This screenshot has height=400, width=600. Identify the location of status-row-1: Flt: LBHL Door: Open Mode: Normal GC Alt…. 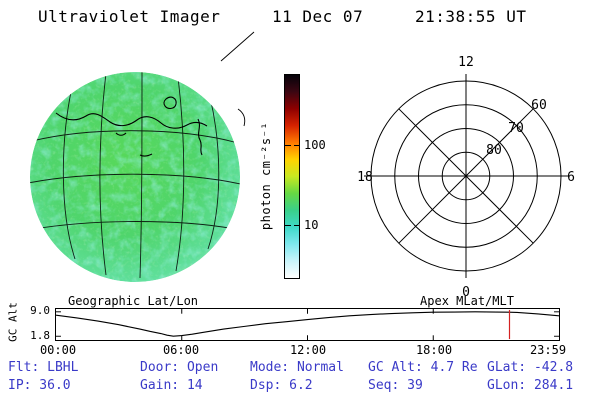
(300, 368).